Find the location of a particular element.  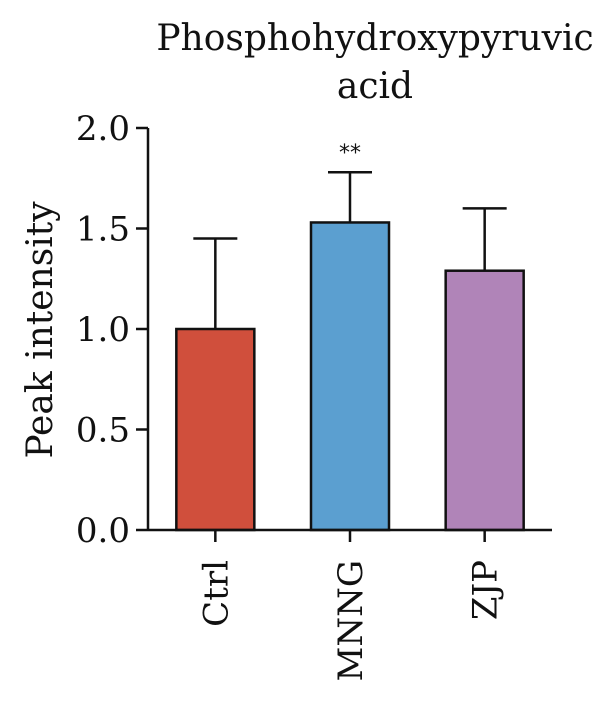

significance-markers: ** is located at coordinates (350, 153).